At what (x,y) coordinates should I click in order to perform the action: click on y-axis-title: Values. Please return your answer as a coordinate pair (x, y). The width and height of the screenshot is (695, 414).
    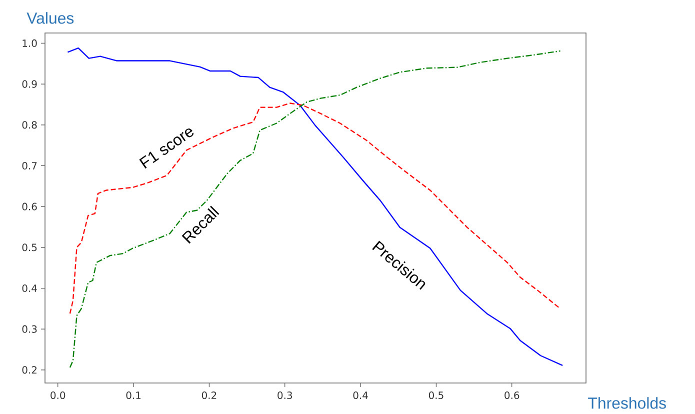
    Looking at the image, I should click on (50, 18).